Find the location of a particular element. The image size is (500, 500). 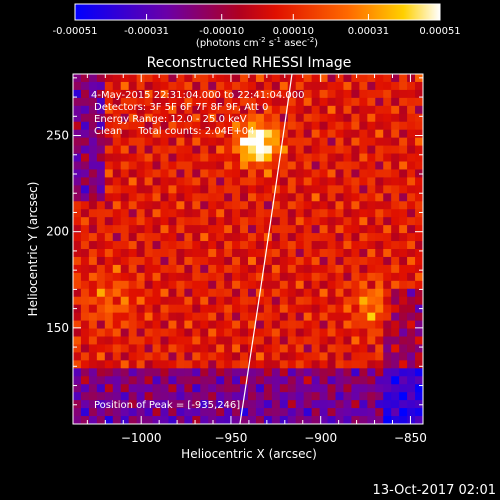

x-tick-label: −850 is located at coordinates (410, 438).